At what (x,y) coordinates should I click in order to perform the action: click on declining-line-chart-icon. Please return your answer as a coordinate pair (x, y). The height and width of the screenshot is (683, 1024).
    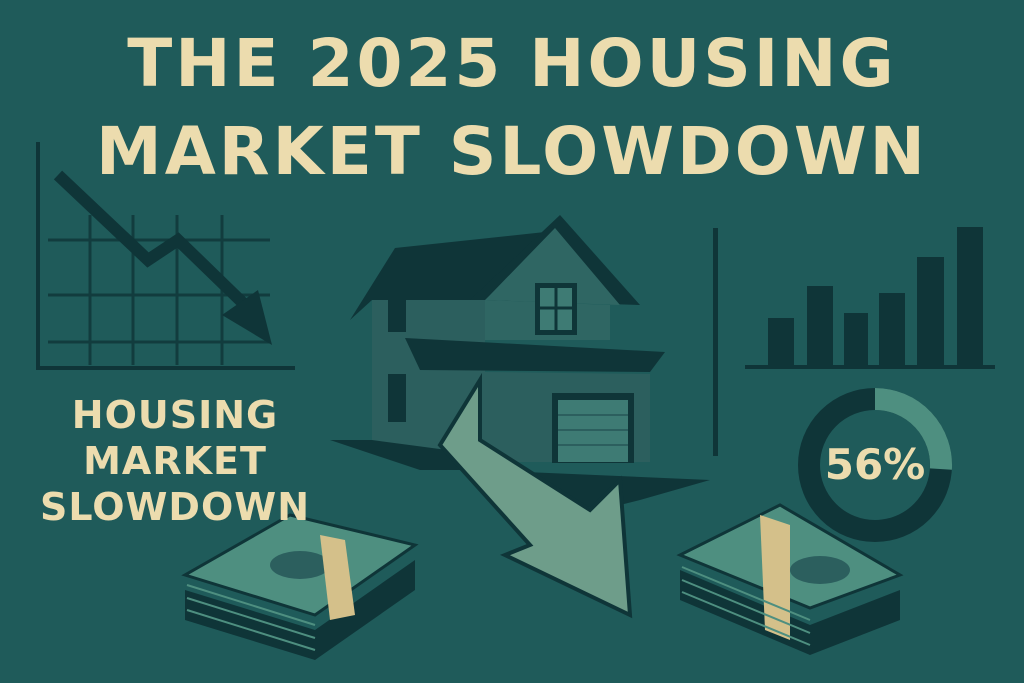
    Looking at the image, I should click on (165, 256).